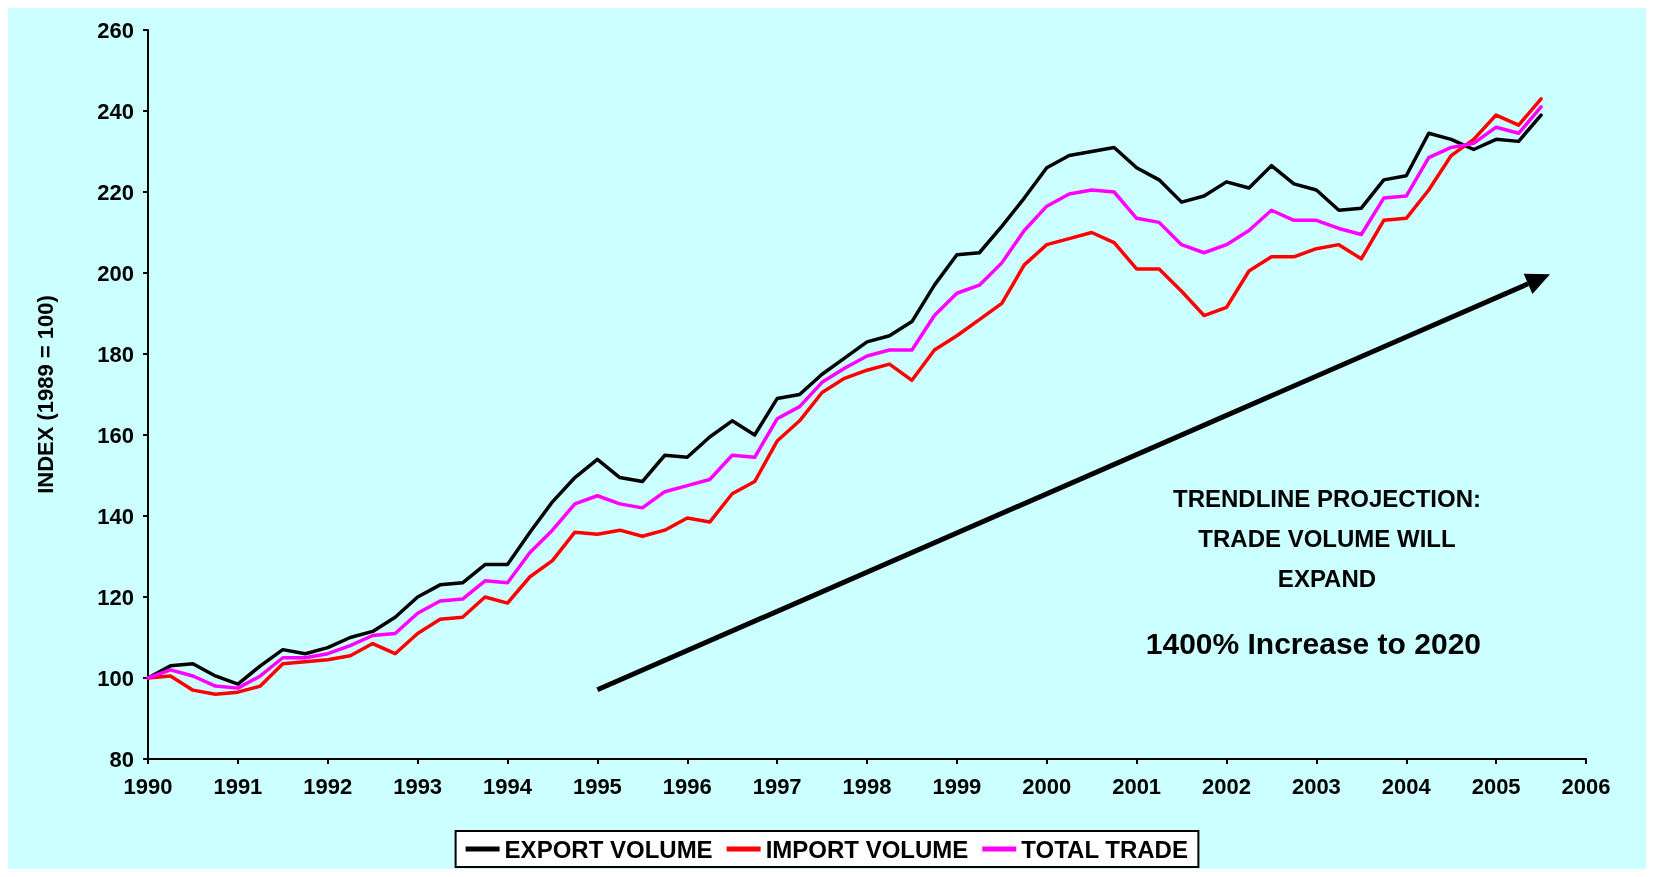 Image resolution: width=1654 pixels, height=877 pixels. What do you see at coordinates (115, 192) in the screenshot?
I see `y-tick-label: 220` at bounding box center [115, 192].